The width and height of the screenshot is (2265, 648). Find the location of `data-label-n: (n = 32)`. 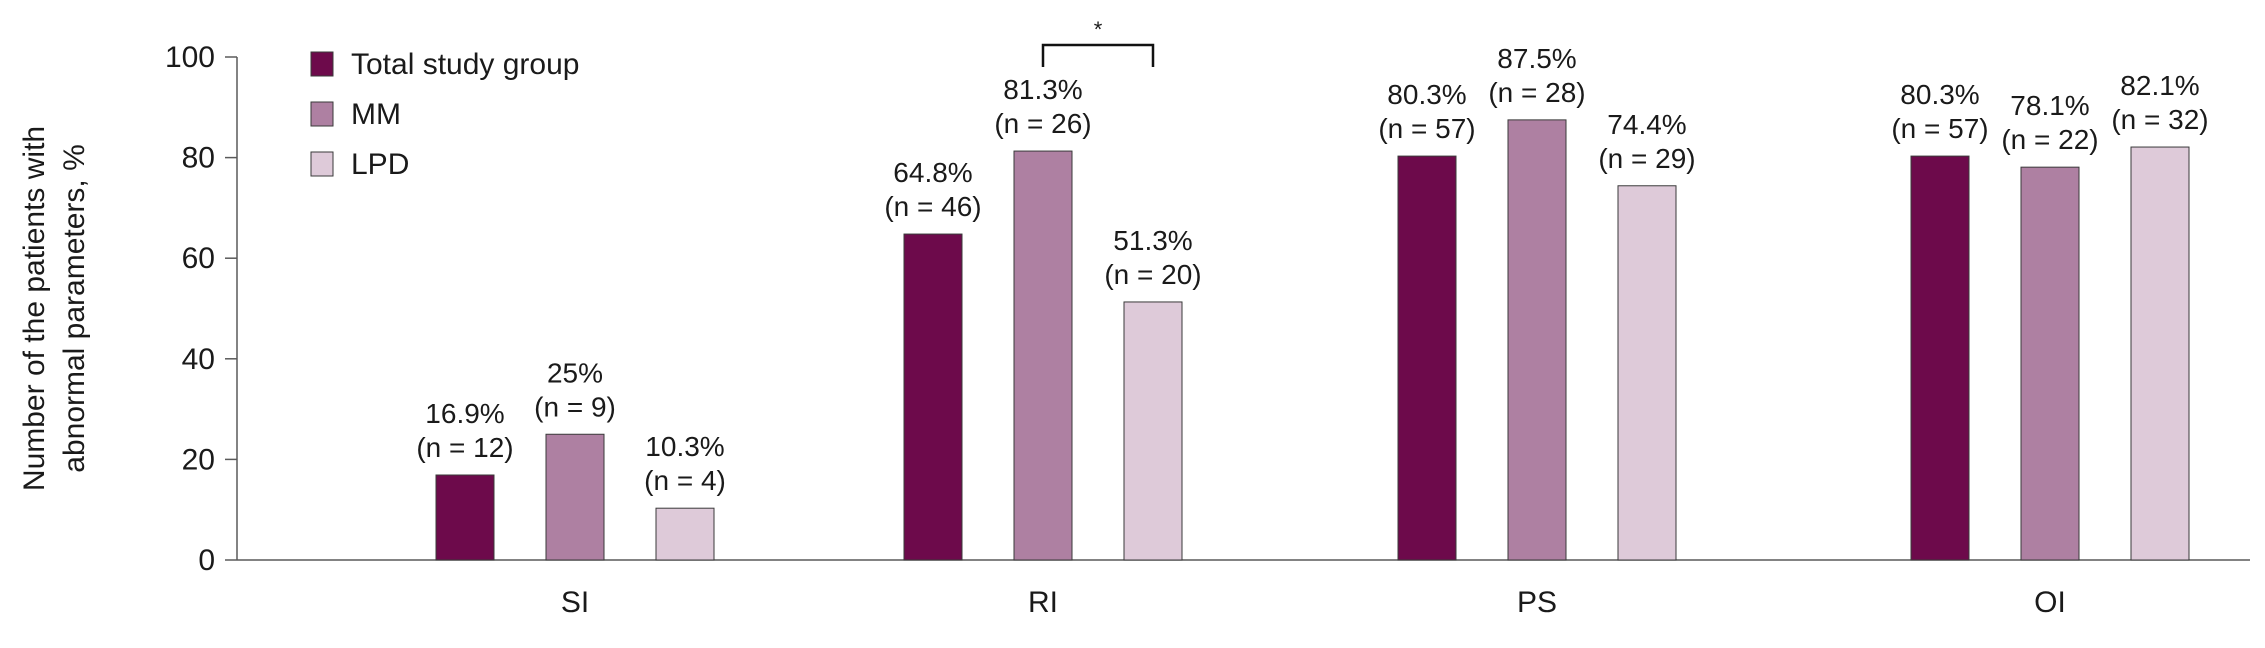

data-label-n: (n = 32) is located at coordinates (2159, 119).